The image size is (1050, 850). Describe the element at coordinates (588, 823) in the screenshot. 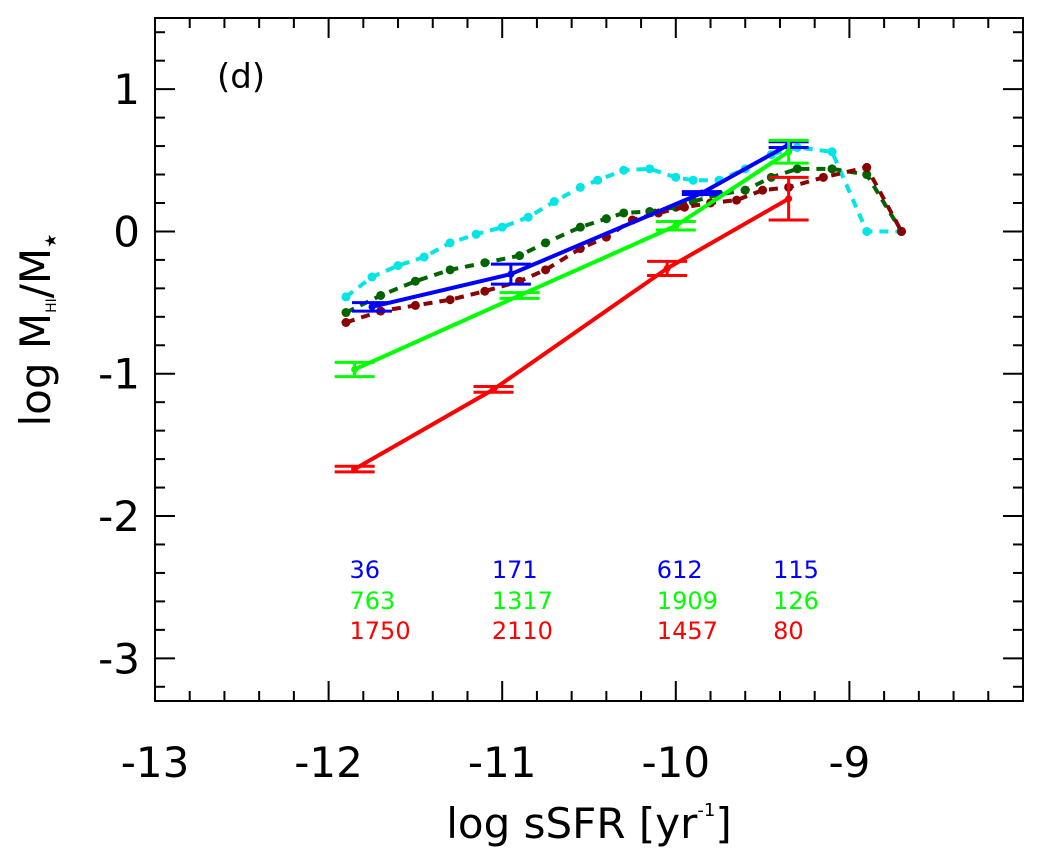

I see `x-axis-title: log sSFR [yr-1]` at that location.